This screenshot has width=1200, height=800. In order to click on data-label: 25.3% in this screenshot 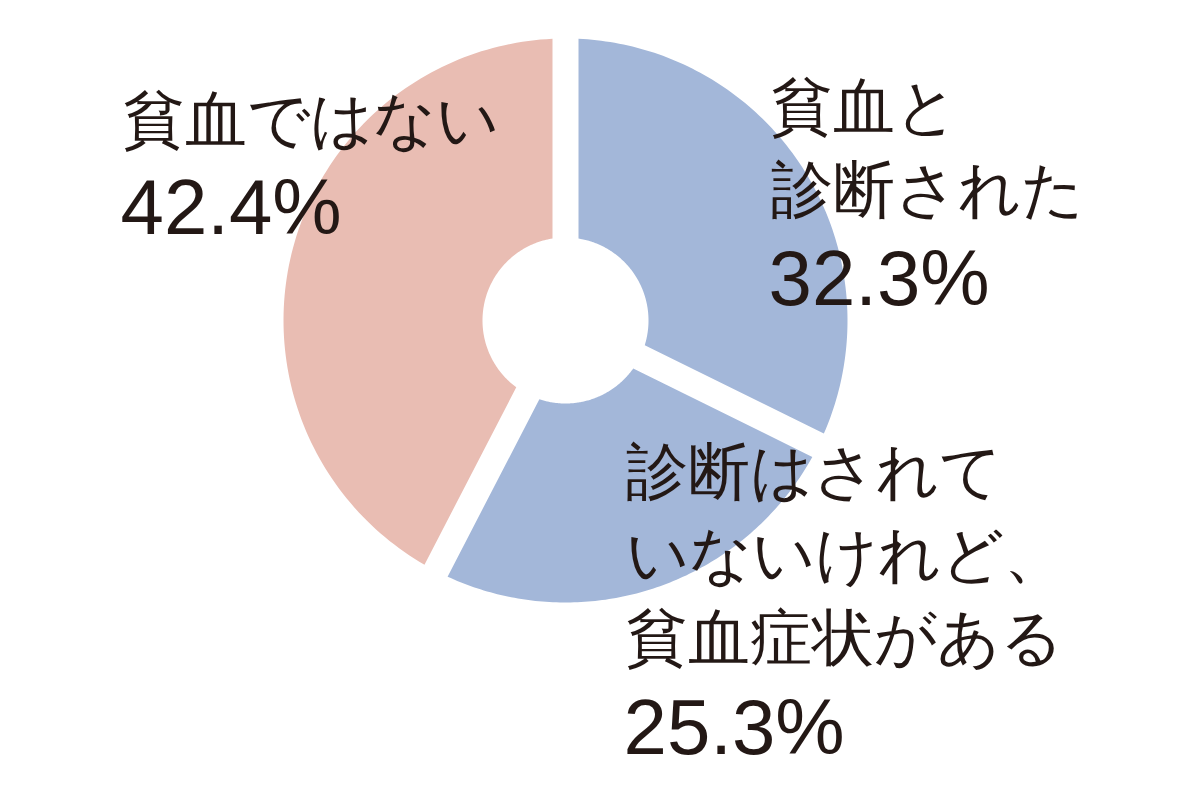, I will do `click(734, 726)`.